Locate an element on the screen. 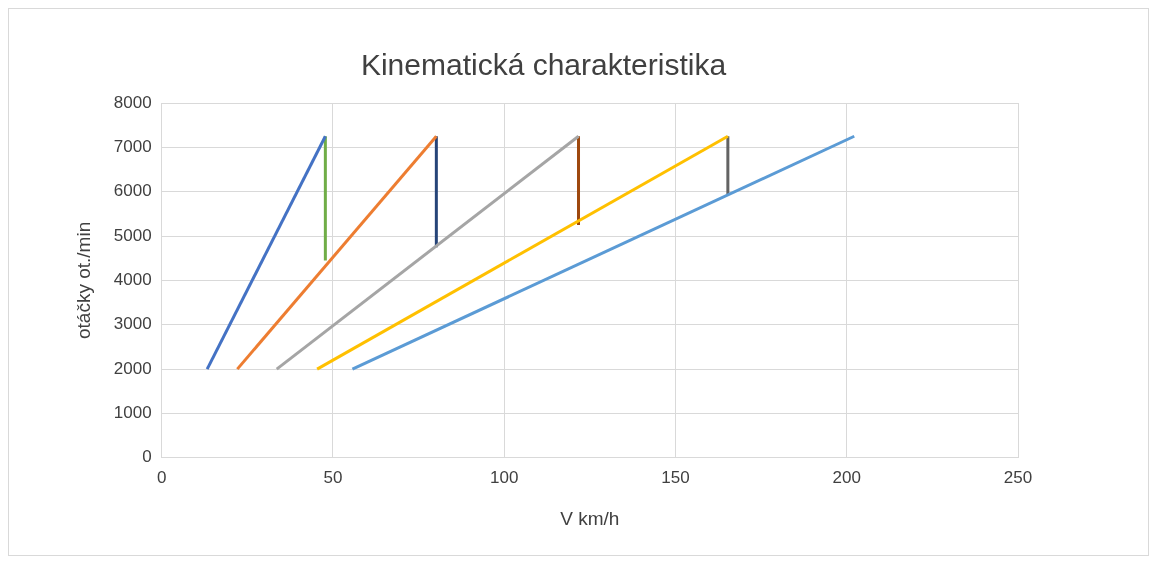 The width and height of the screenshot is (1157, 564). y-tick-label: 6000 is located at coordinates (132, 191).